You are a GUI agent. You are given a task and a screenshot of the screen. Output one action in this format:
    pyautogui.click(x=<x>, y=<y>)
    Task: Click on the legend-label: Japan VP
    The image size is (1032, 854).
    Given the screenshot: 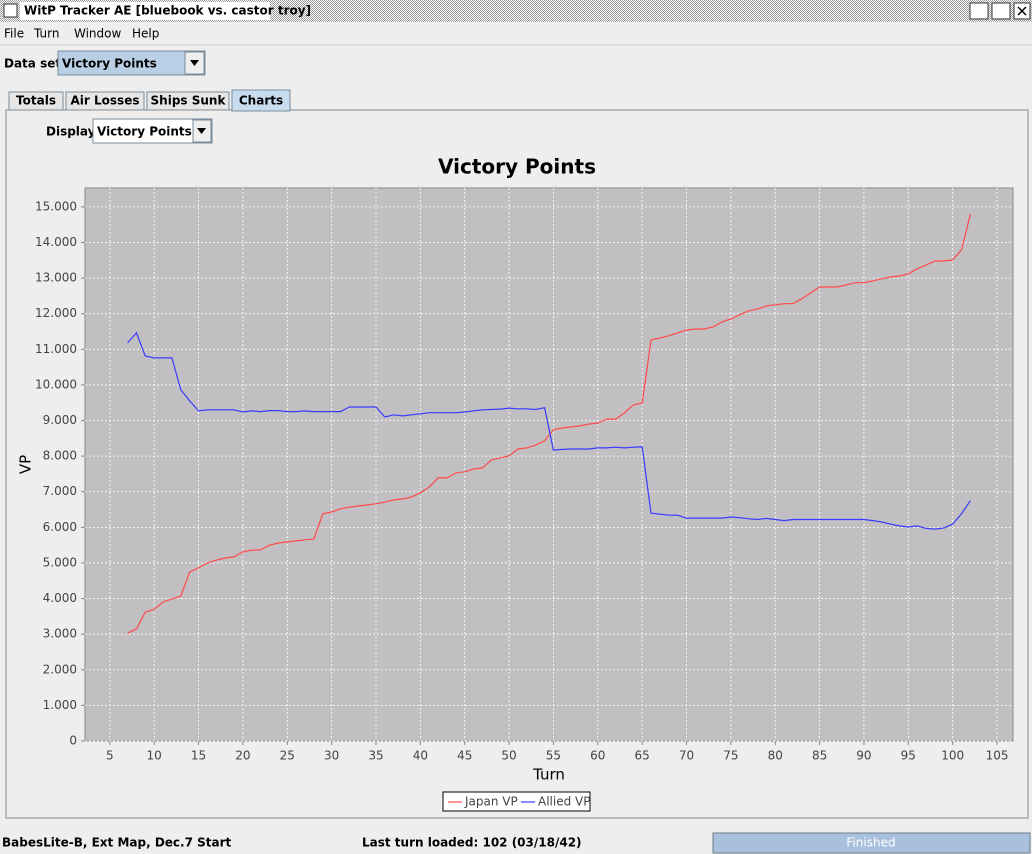 What is the action you would take?
    pyautogui.click(x=491, y=802)
    